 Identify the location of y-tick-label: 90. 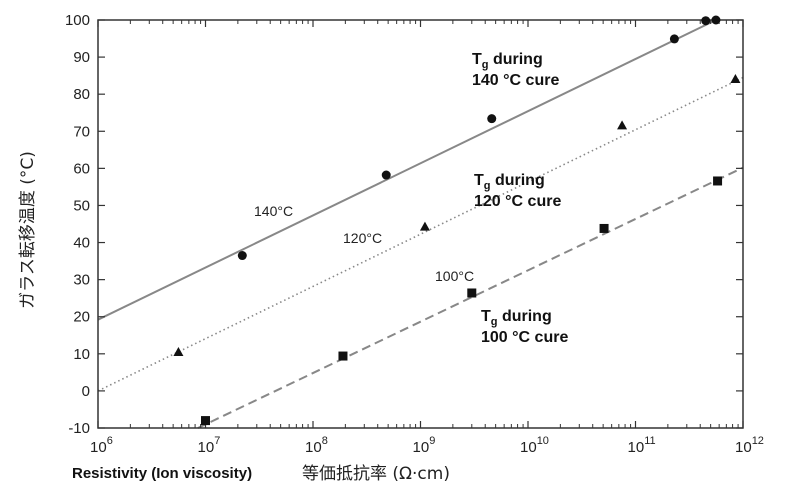
(81, 57).